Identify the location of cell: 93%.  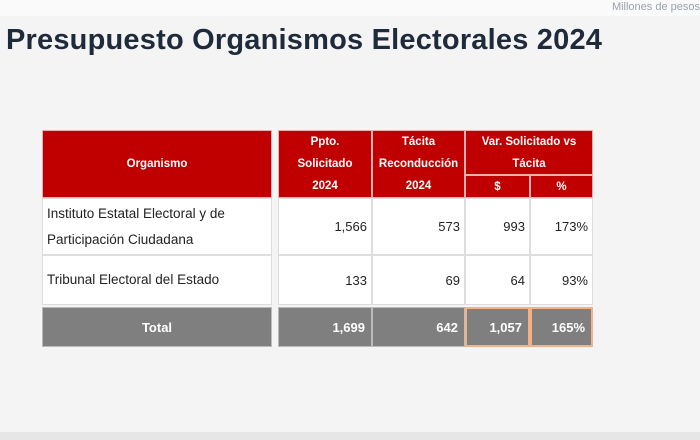
(561, 280).